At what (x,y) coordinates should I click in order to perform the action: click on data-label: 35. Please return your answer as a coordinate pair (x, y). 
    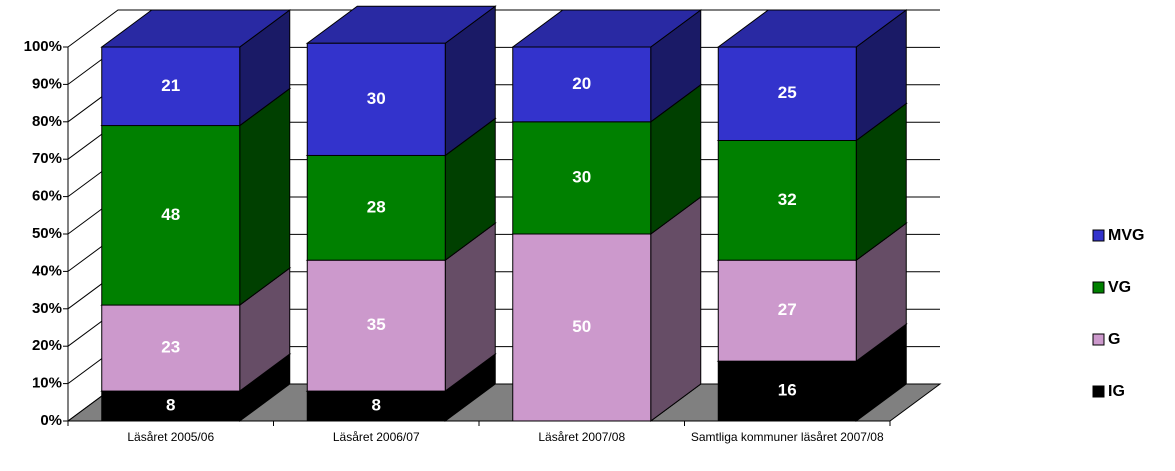
    Looking at the image, I should click on (376, 324).